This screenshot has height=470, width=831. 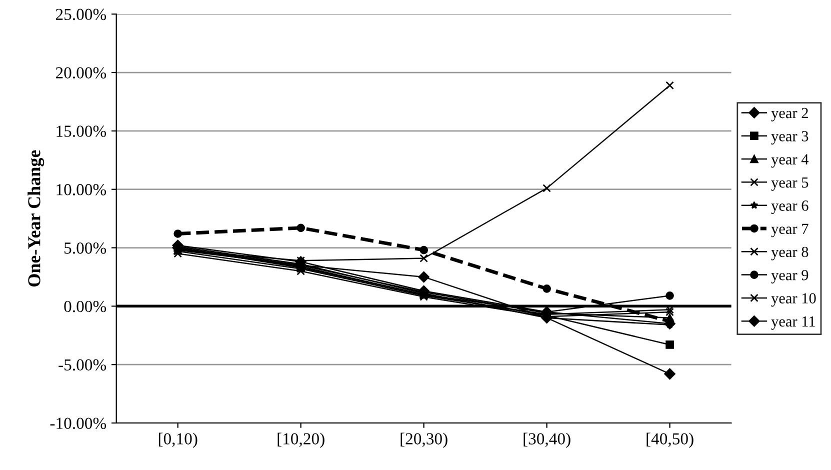 I want to click on y-tick-label: 20.00%, so click(x=81, y=73).